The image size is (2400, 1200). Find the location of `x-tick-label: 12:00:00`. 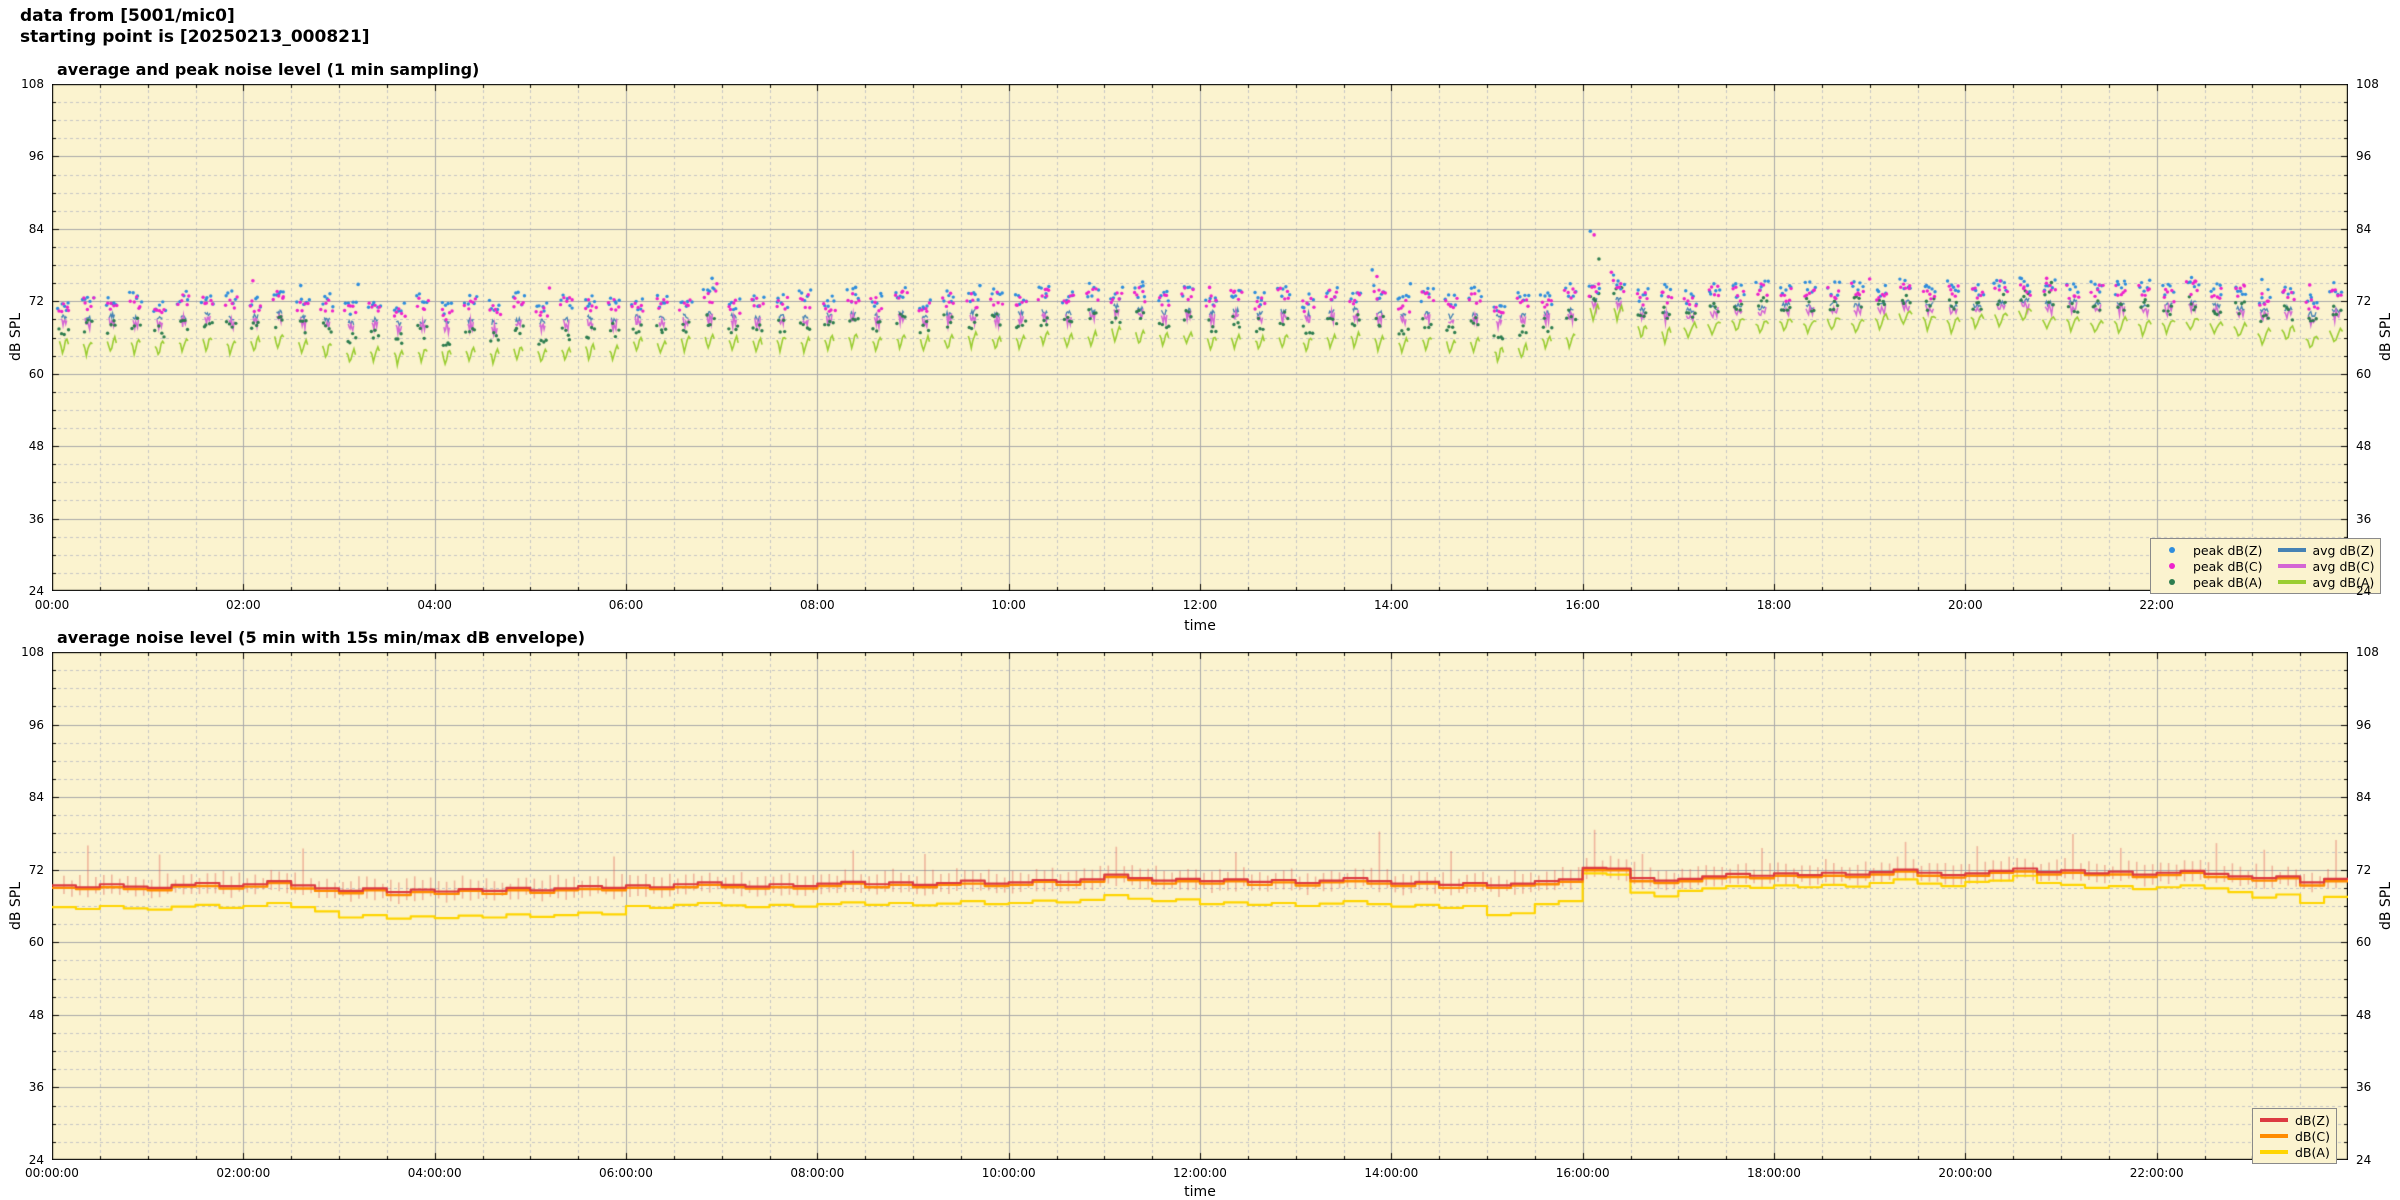

x-tick-label: 12:00:00 is located at coordinates (1200, 1173).